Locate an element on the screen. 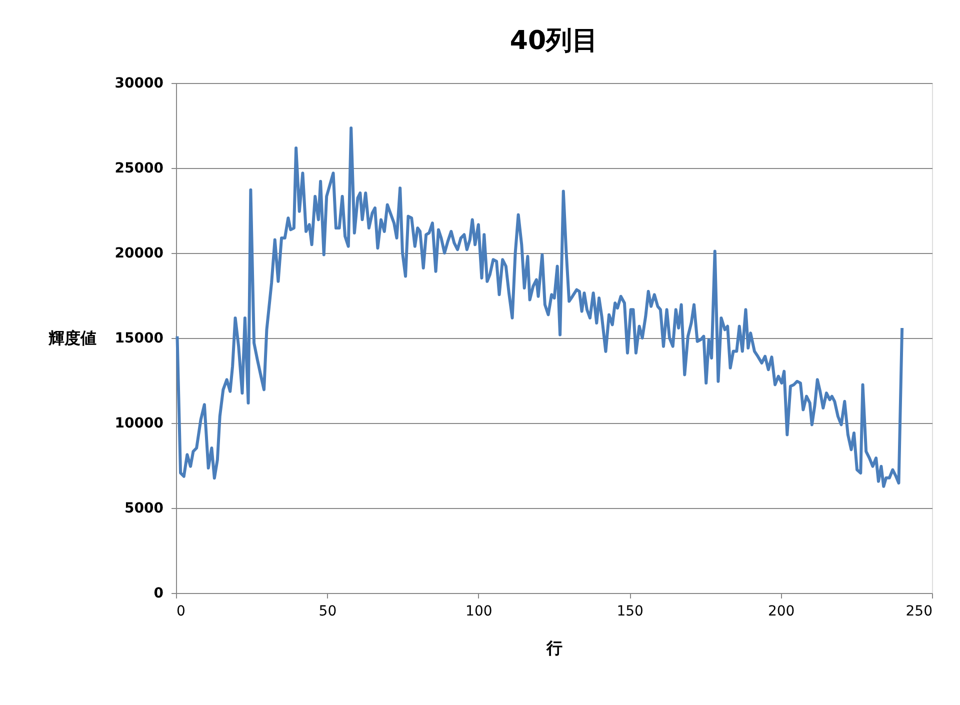 This screenshot has height=705, width=960. x-tick-label: 200 is located at coordinates (781, 612).